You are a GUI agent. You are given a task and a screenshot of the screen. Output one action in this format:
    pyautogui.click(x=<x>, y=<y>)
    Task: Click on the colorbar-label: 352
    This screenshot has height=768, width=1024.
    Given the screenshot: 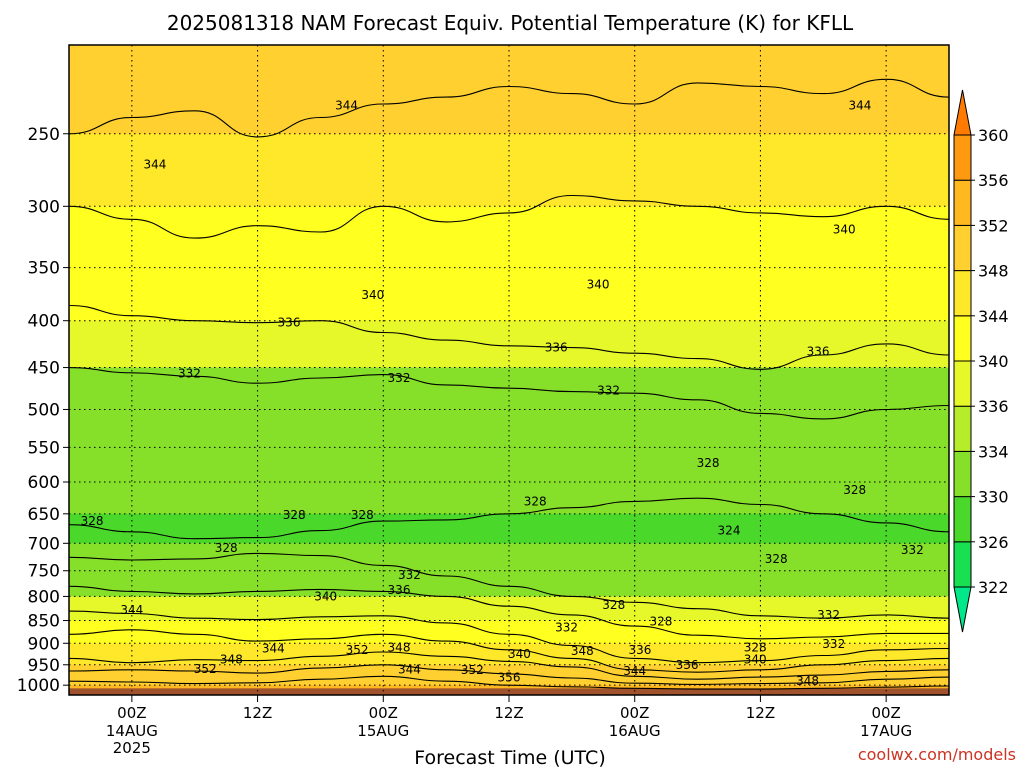 What is the action you would take?
    pyautogui.click(x=993, y=225)
    